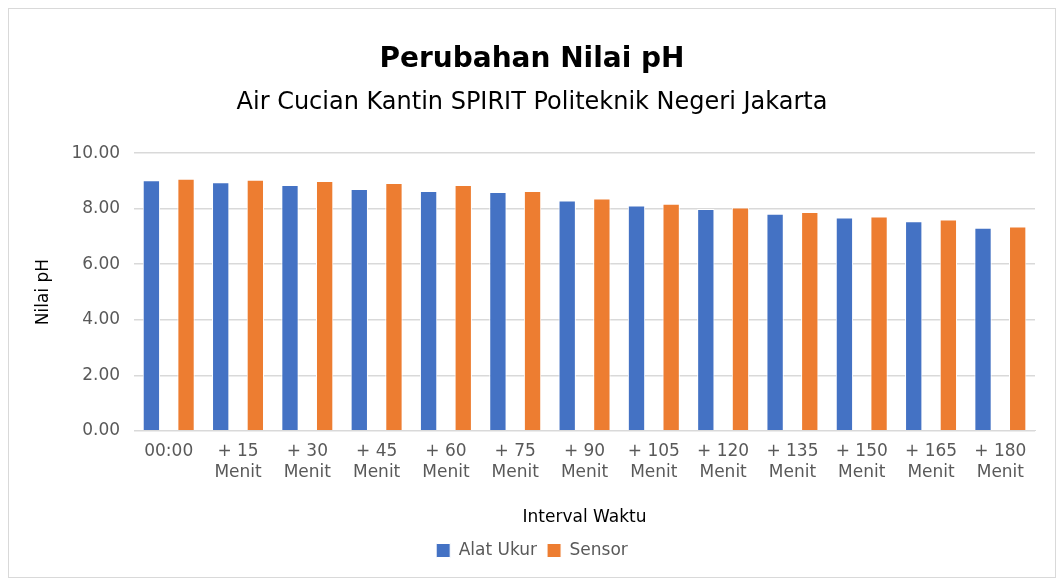 Image resolution: width=1059 pixels, height=582 pixels. I want to click on x-axis-title: Interval Waktu, so click(584, 516).